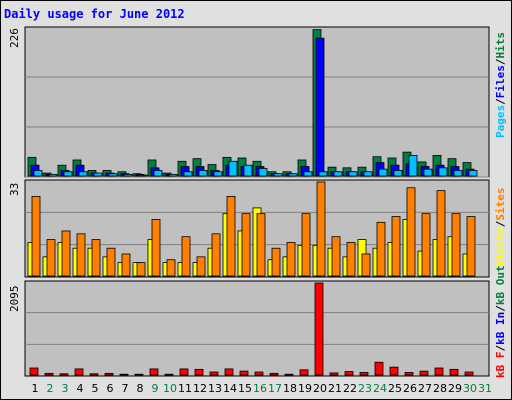 The image size is (512, 400). Describe the element at coordinates (245, 388) in the screenshot. I see `day-label-15: 15` at that location.